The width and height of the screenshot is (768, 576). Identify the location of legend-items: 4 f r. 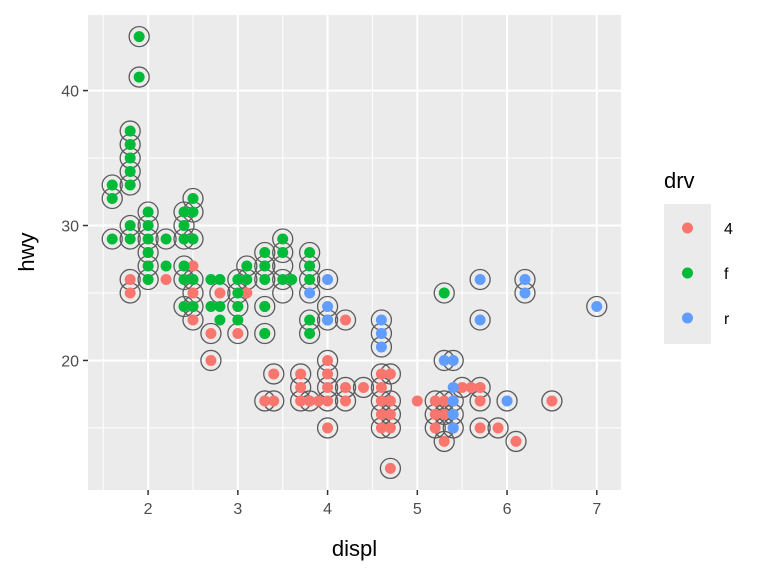
(707, 274).